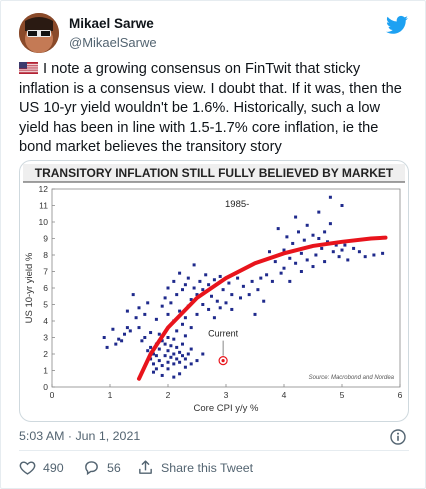  What do you see at coordinates (226, 408) in the screenshot?
I see `x-axis-label: Core CPI y/y %` at bounding box center [226, 408].